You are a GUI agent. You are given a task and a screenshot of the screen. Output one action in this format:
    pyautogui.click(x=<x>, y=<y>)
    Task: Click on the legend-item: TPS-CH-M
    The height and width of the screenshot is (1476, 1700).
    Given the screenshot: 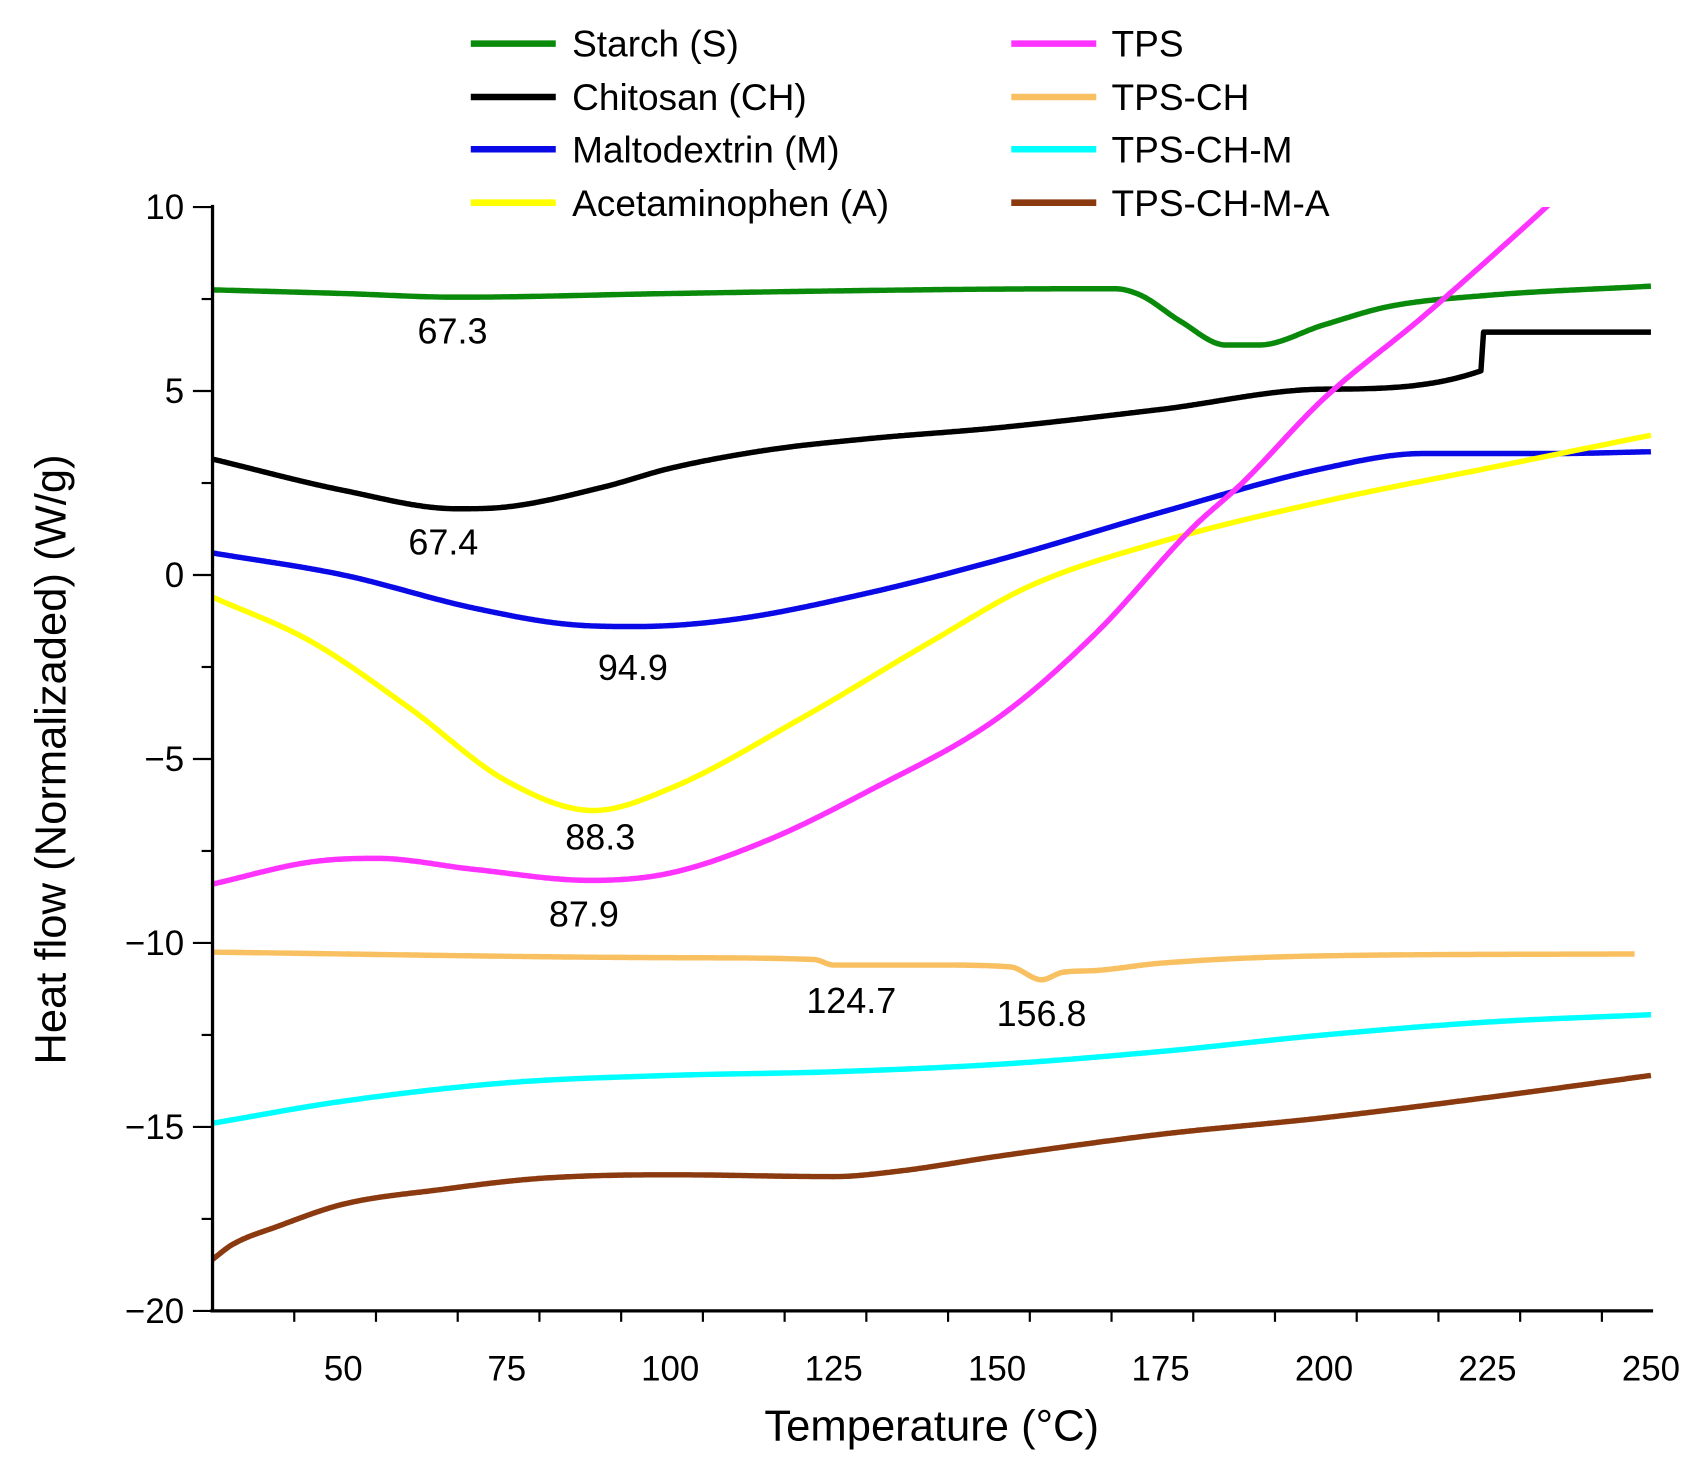 What is the action you would take?
    pyautogui.click(x=1152, y=149)
    